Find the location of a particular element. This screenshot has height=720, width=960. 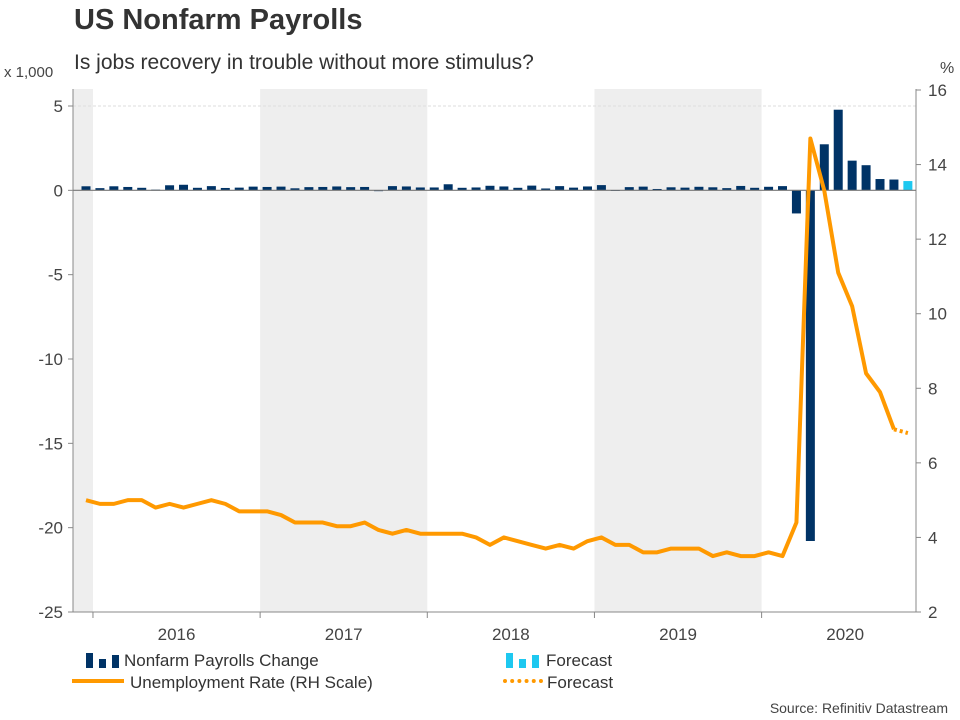

unemployment-forecast-line is located at coordinates (901, 431).